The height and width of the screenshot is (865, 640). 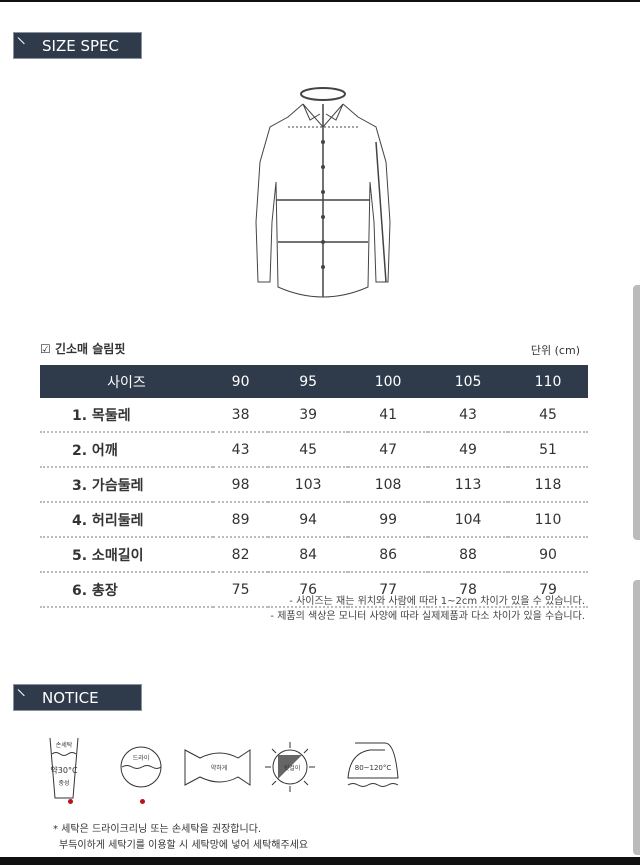 What do you see at coordinates (636, 717) in the screenshot?
I see `scrollbar-lower` at bounding box center [636, 717].